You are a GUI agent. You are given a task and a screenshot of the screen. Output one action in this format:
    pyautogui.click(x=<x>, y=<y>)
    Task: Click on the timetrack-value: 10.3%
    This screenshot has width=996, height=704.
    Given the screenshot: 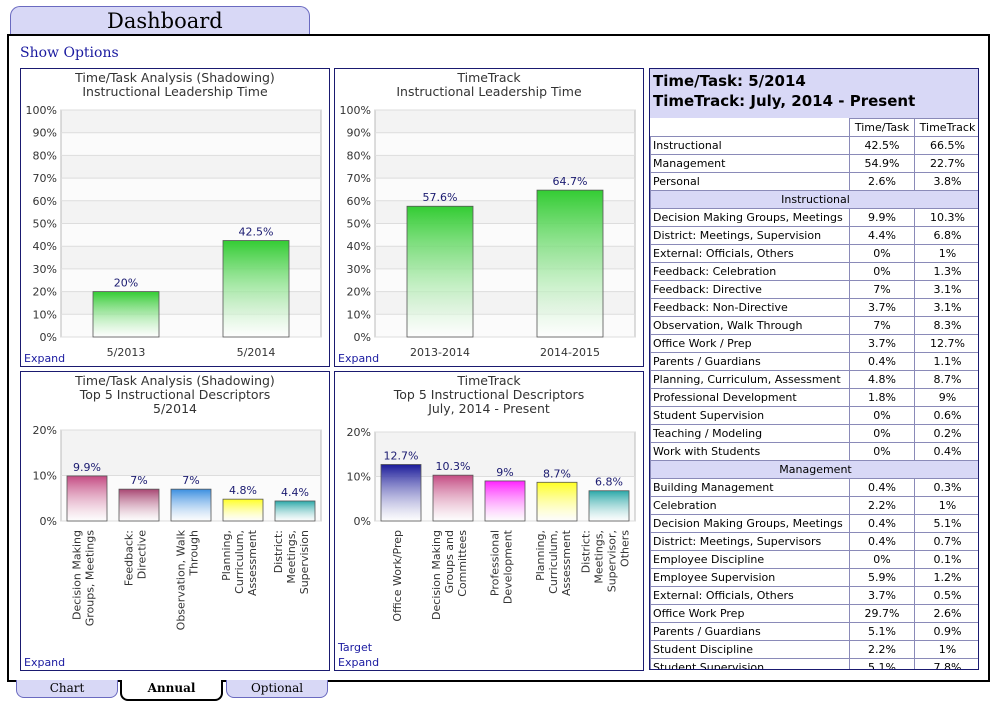 What is the action you would take?
    pyautogui.click(x=946, y=217)
    